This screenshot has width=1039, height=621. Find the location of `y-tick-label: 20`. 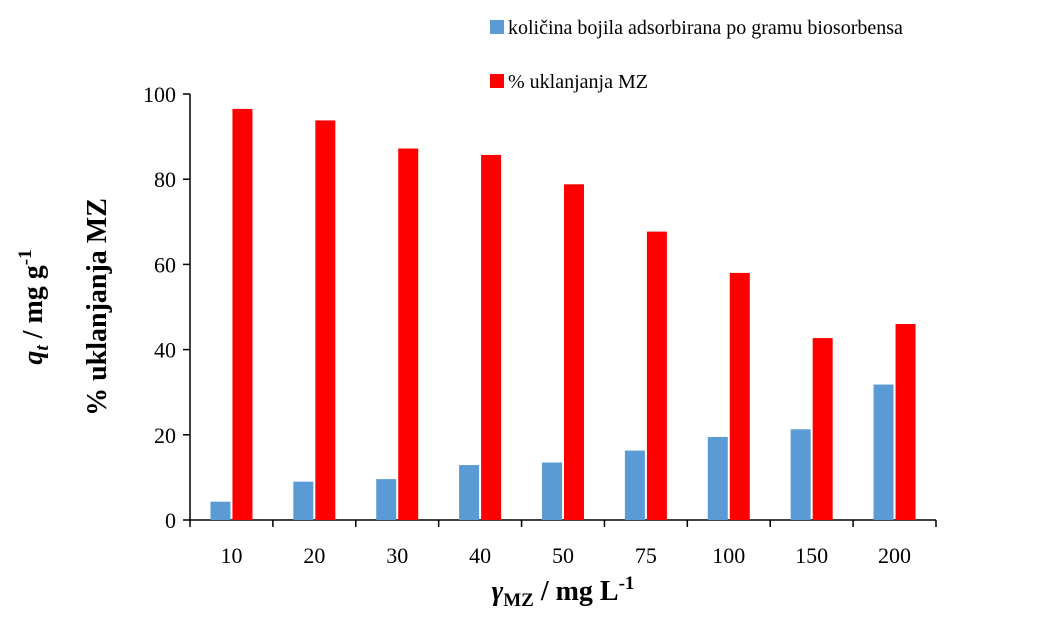

y-tick-label: 20 is located at coordinates (165, 435).